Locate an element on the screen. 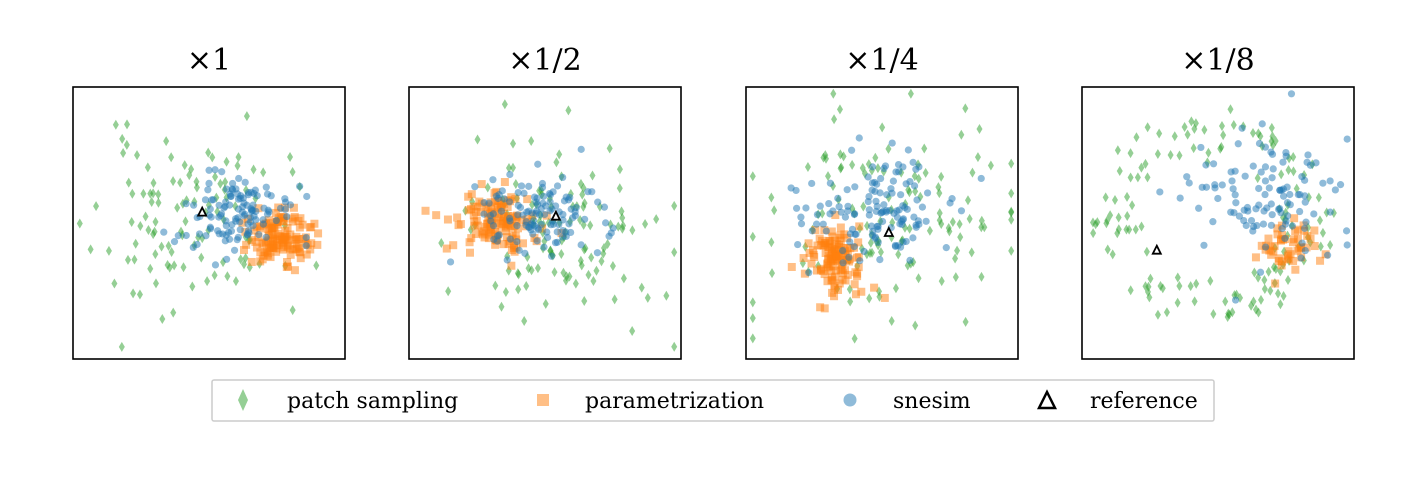 This screenshot has width=1428, height=477. snesim-points is located at coordinates (1253, 197).